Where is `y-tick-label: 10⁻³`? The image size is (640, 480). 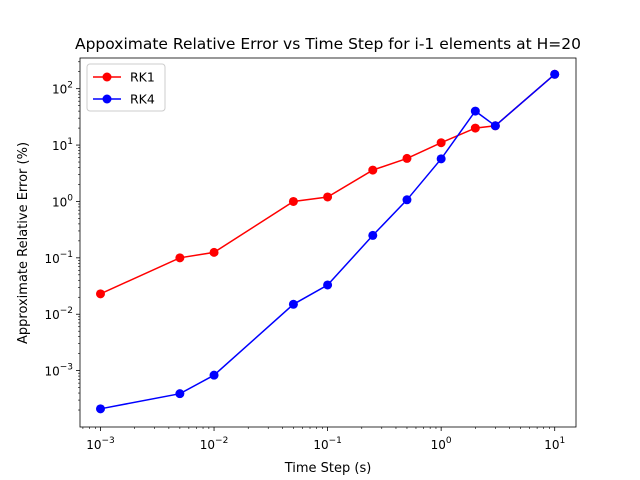 y-tick-label: 10⁻³ is located at coordinates (58, 371).